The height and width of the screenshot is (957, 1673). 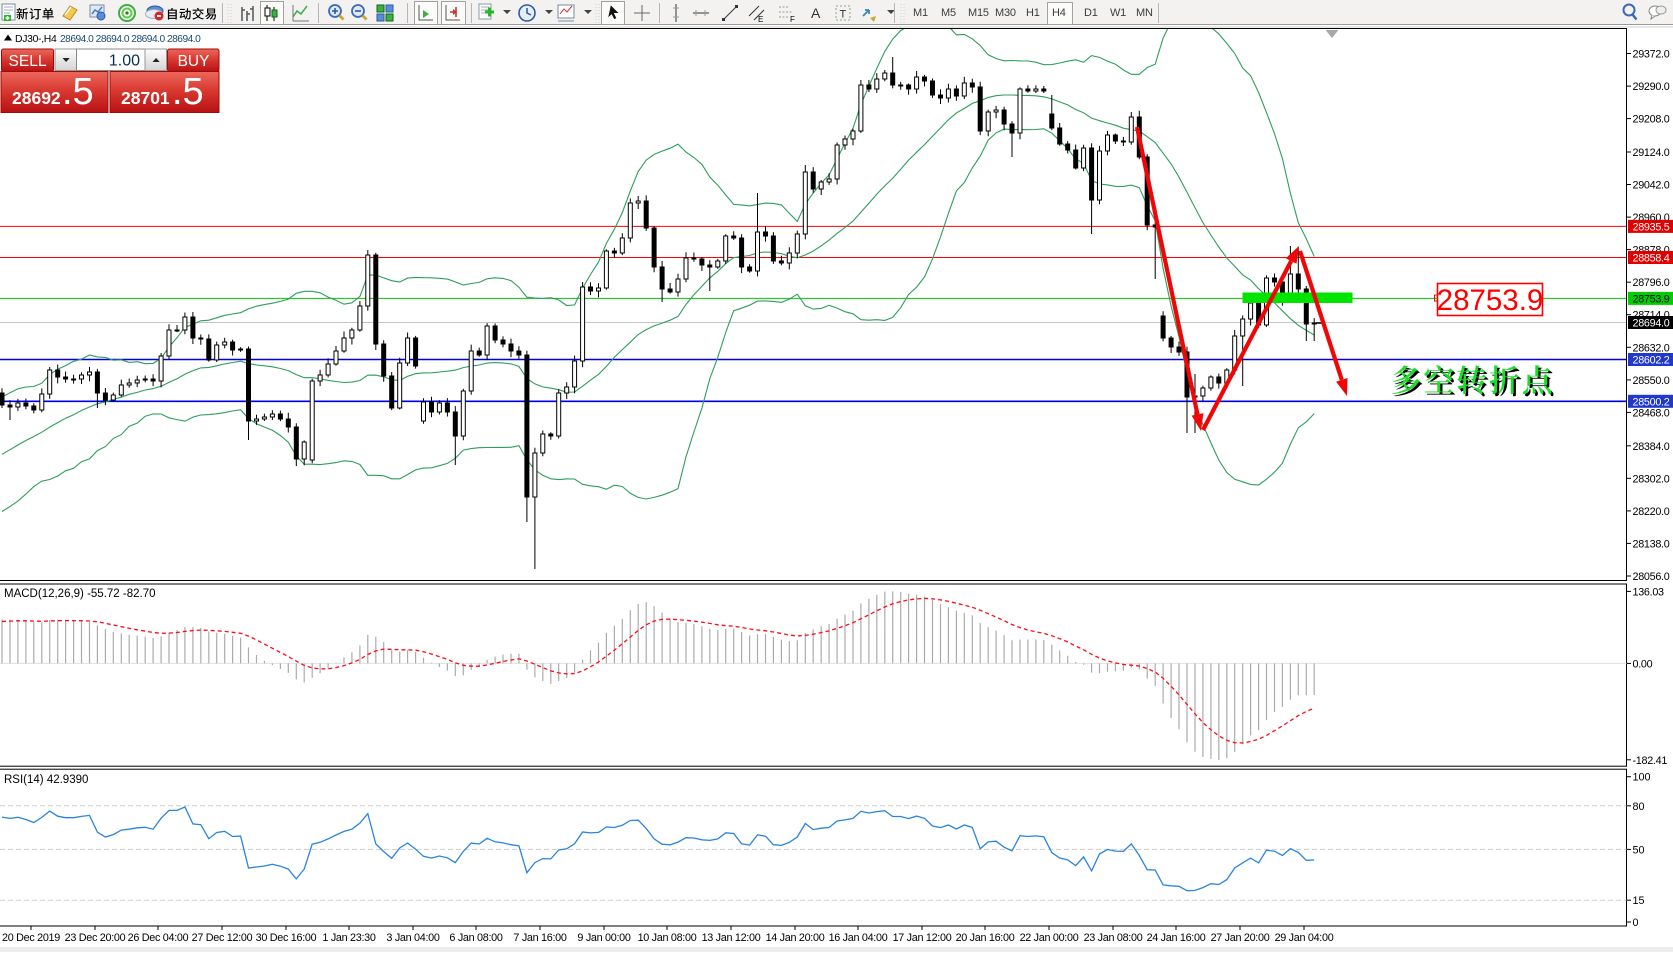 What do you see at coordinates (1639, 901) in the screenshot?
I see `svg-text: 15` at bounding box center [1639, 901].